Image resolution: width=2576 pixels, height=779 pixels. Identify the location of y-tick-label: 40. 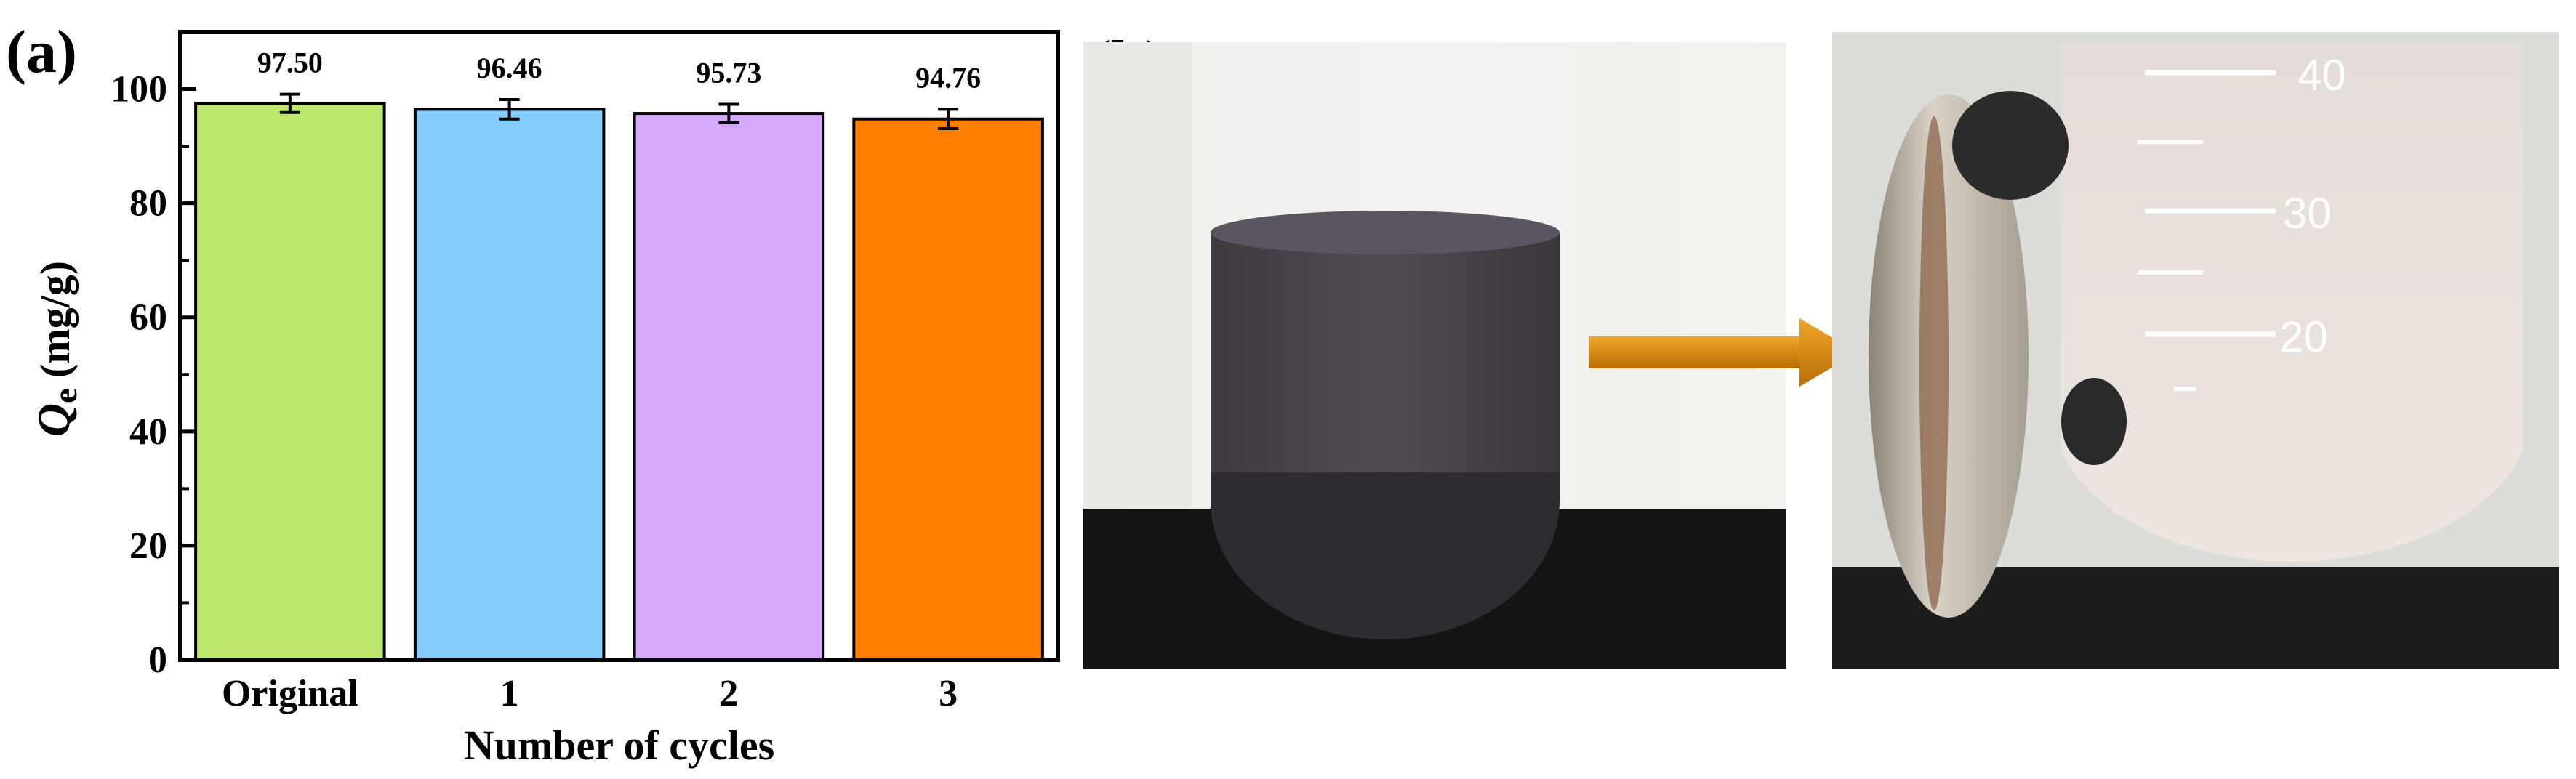
(148, 432).